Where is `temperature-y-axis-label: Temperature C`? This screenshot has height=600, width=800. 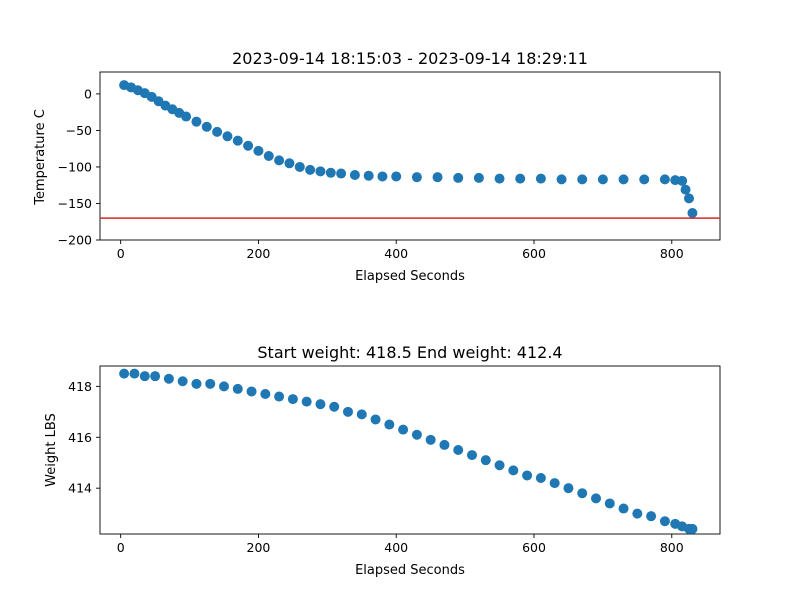 temperature-y-axis-label: Temperature C is located at coordinates (40, 157).